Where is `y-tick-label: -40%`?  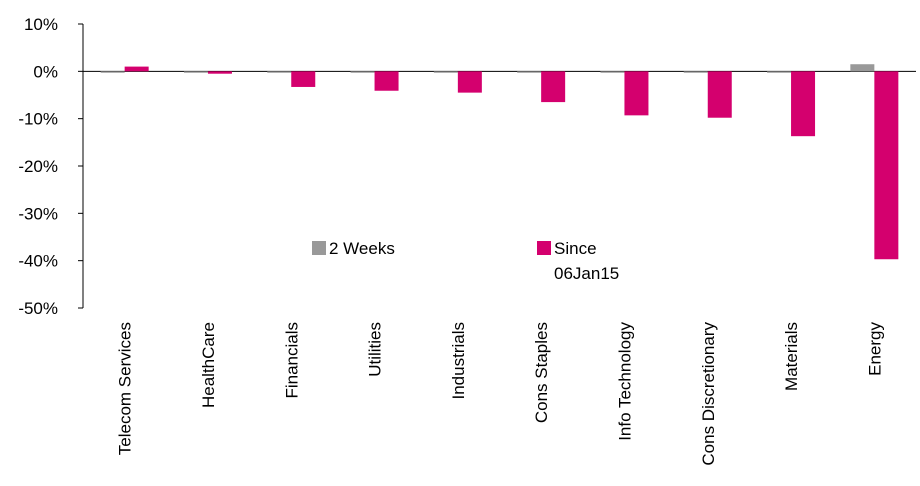
y-tick-label: -40% is located at coordinates (38, 261).